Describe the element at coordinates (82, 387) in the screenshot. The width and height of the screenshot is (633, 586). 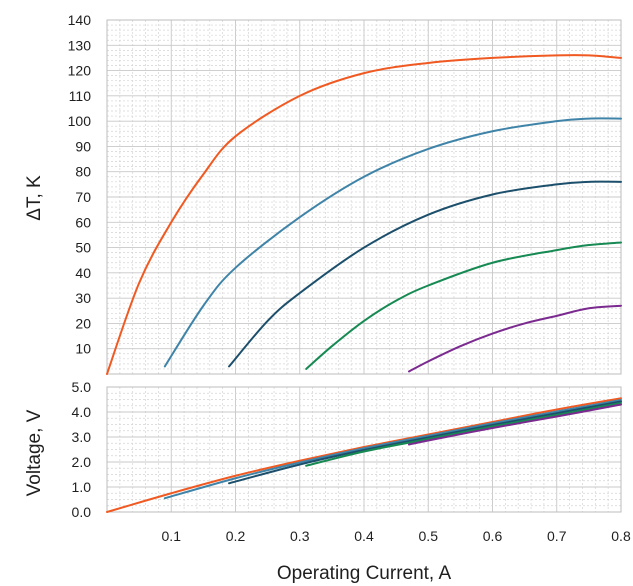
I see `v-y-tick-label: 5.0` at that location.